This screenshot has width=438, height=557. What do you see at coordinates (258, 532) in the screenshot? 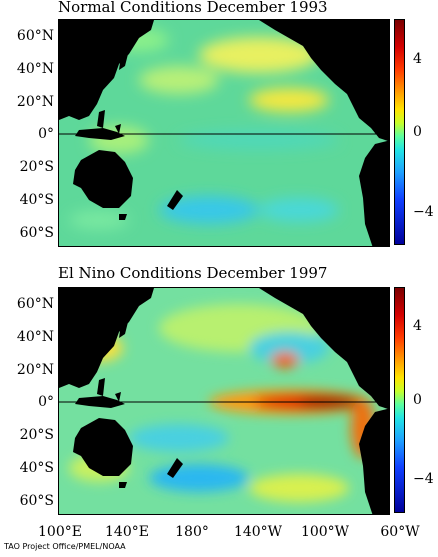
I see `lon-label-140w: 140°W` at bounding box center [258, 532].